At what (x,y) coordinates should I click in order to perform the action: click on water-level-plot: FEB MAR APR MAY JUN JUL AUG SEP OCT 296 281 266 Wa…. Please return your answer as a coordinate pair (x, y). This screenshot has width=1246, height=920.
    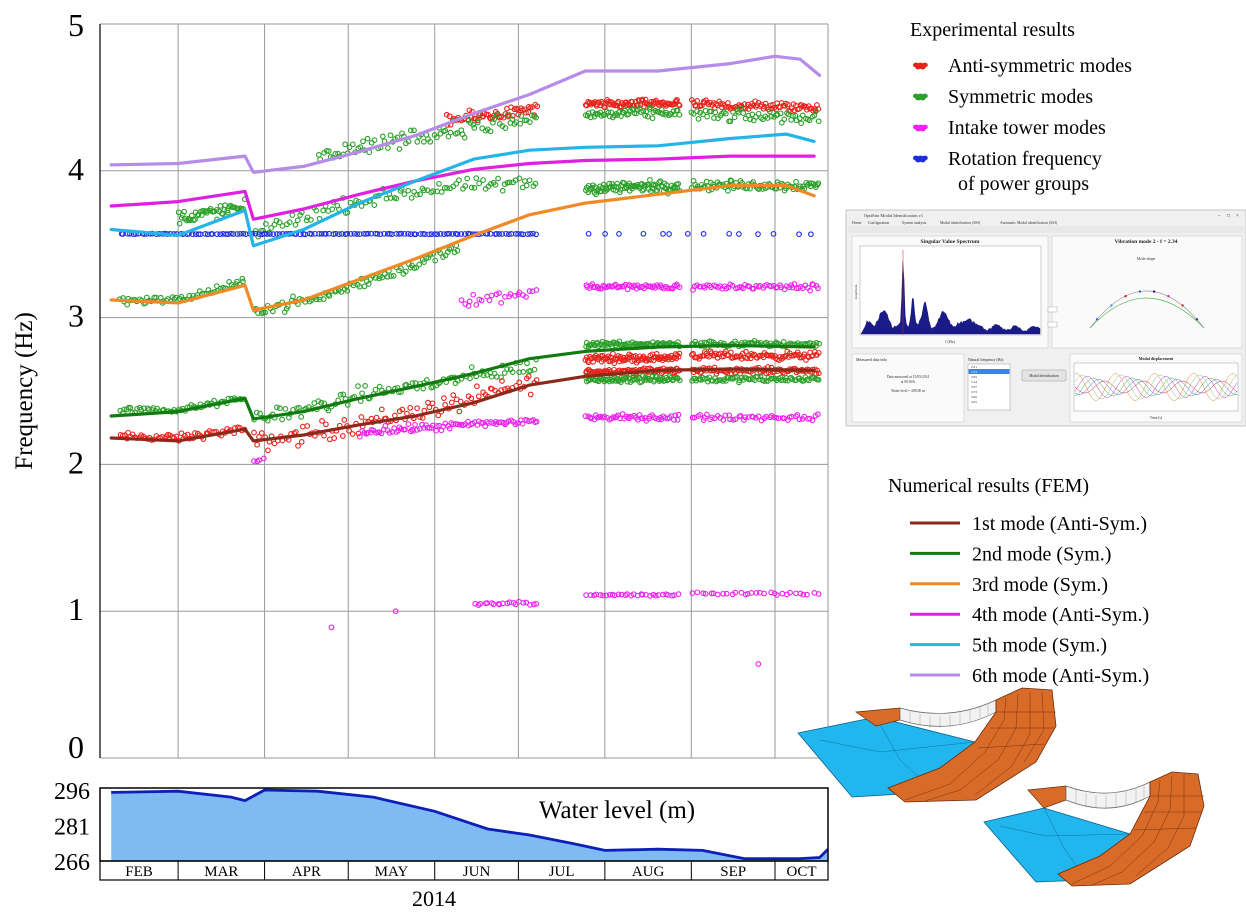
    Looking at the image, I should click on (441, 845).